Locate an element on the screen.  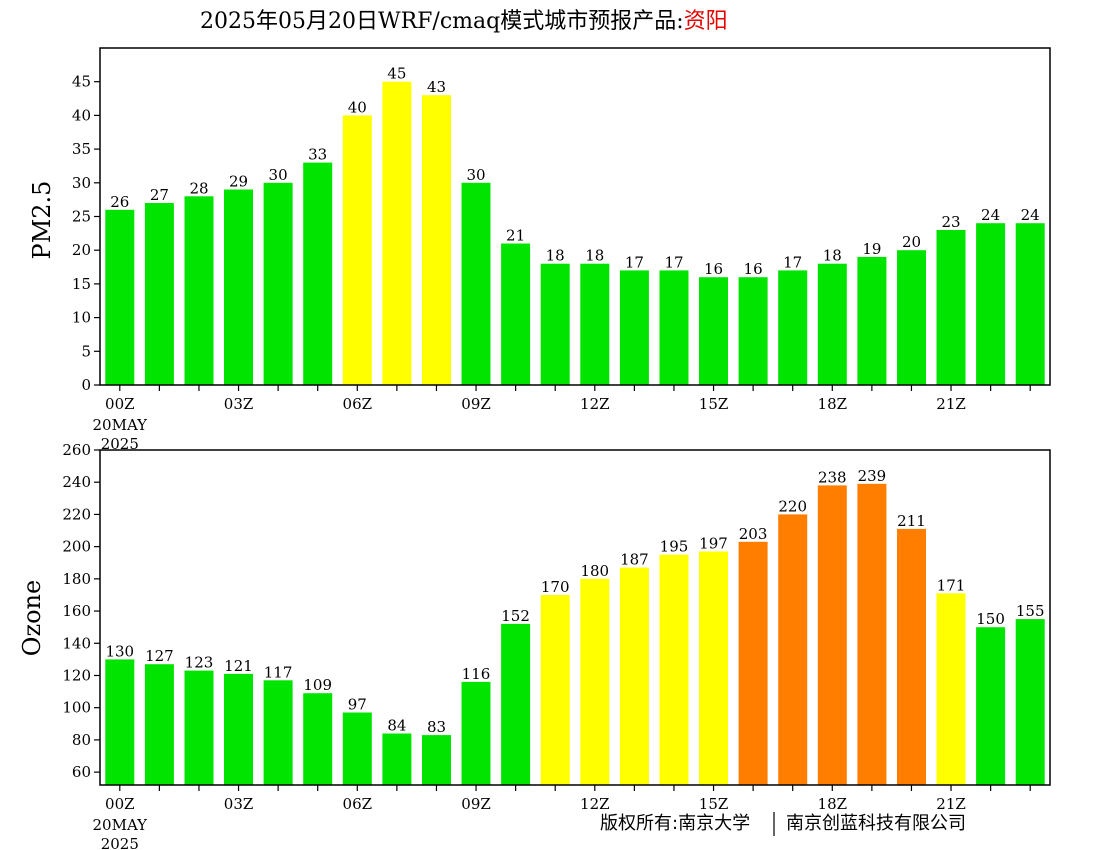
bar-value-label: 195 is located at coordinates (674, 547).